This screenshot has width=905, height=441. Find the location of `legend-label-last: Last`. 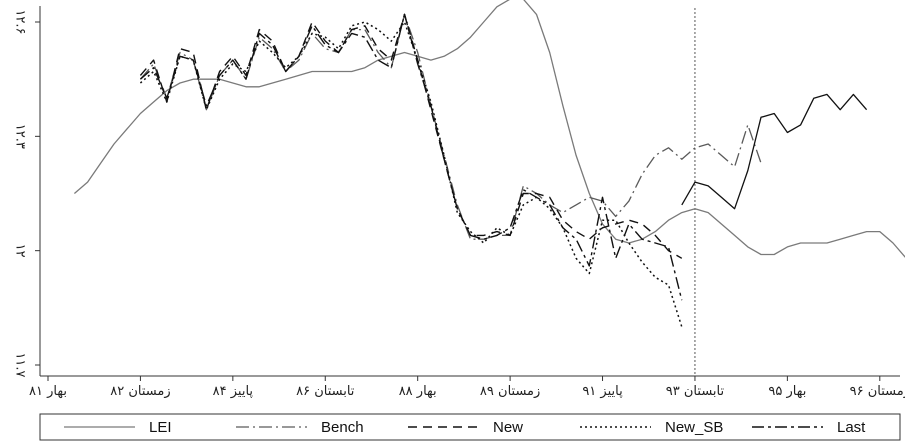

legend-label-last: Last is located at coordinates (851, 427).